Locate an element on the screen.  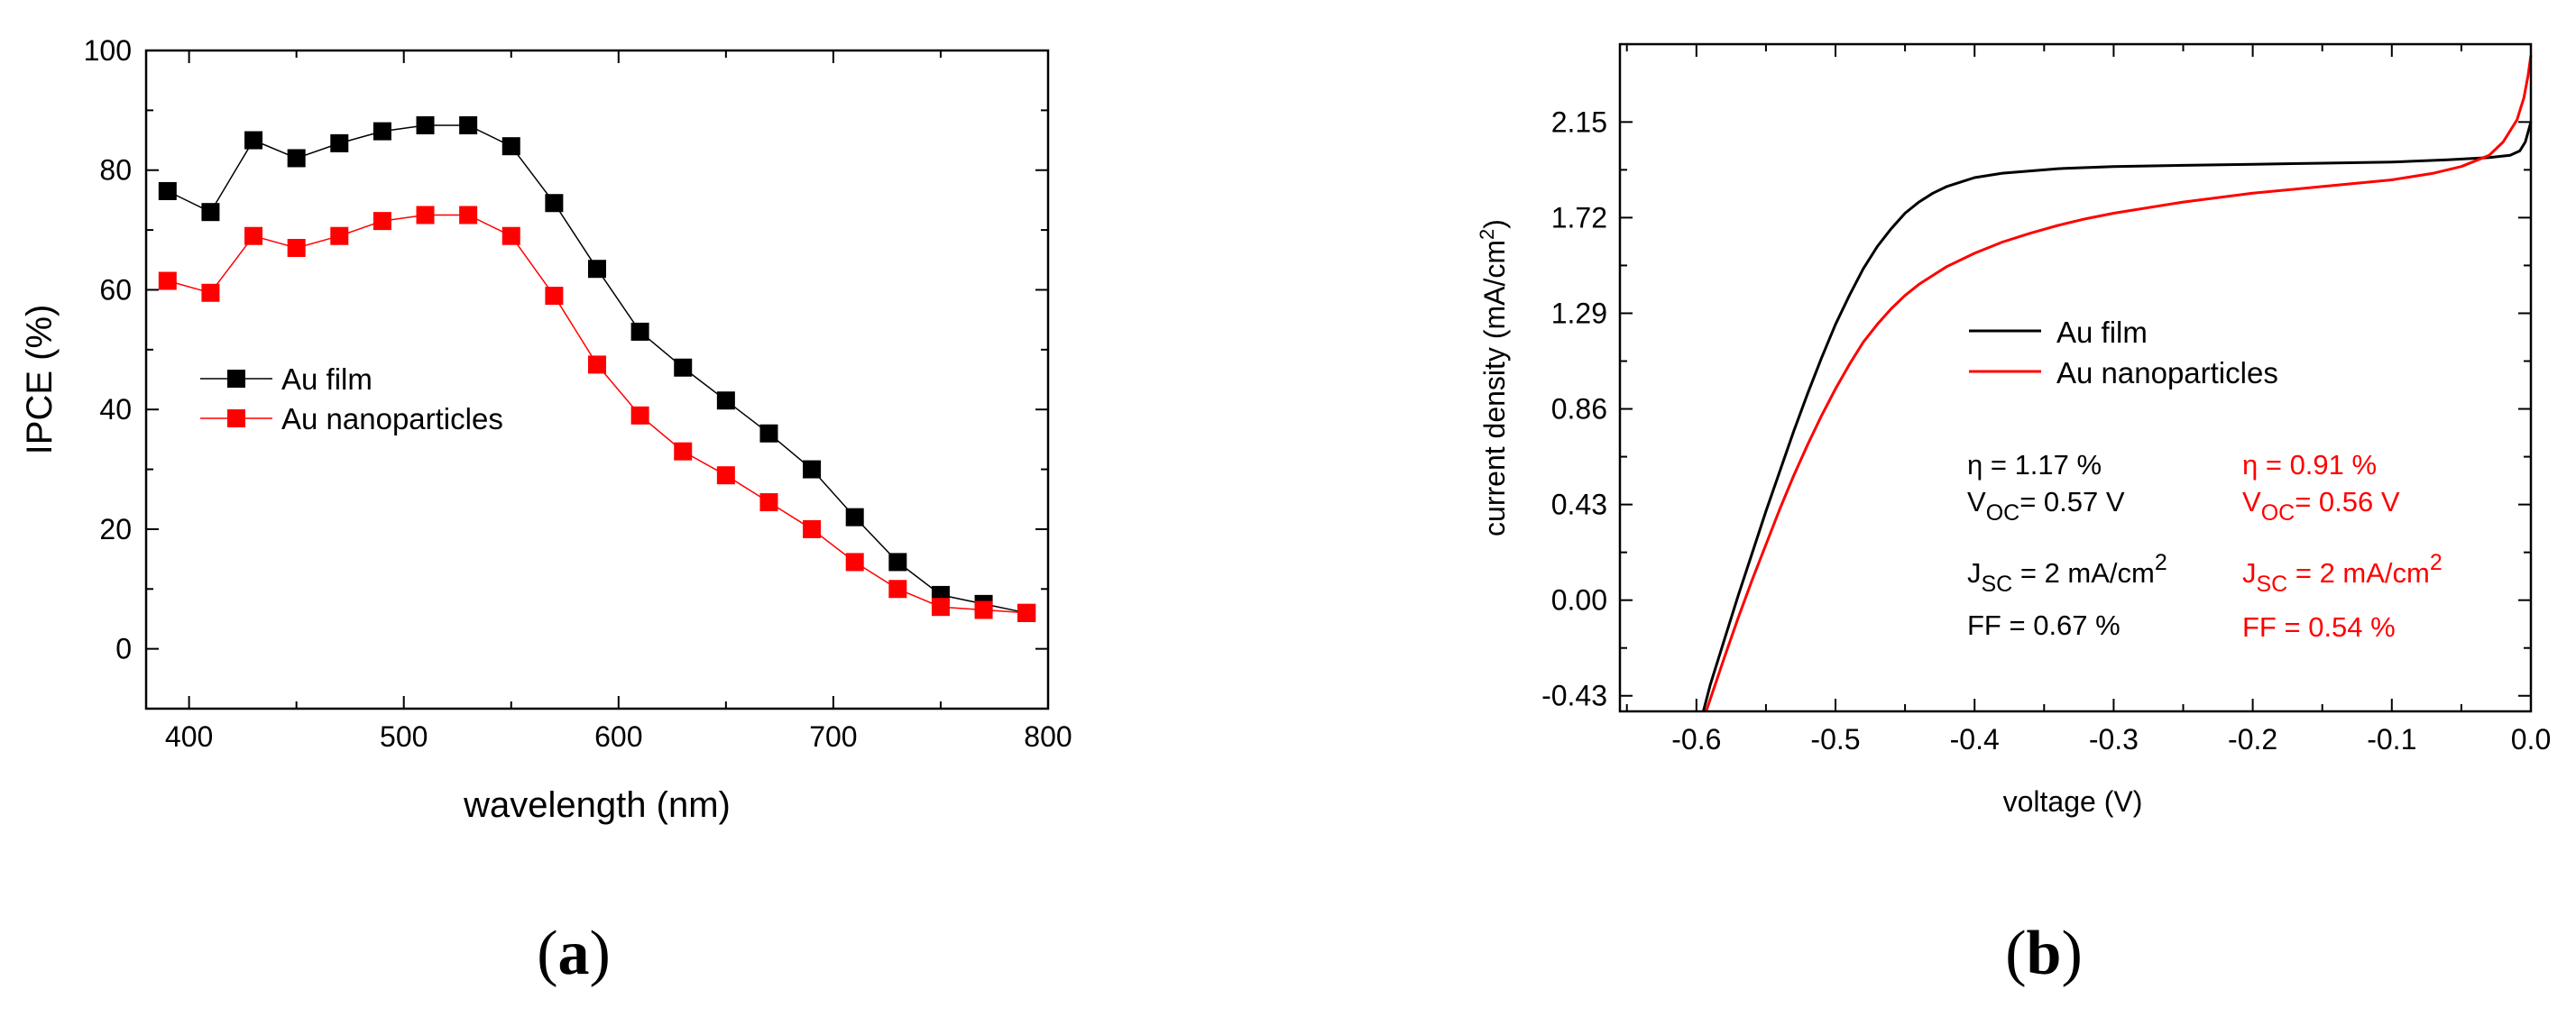
a-y-tick-label: 80 is located at coordinates (116, 170).